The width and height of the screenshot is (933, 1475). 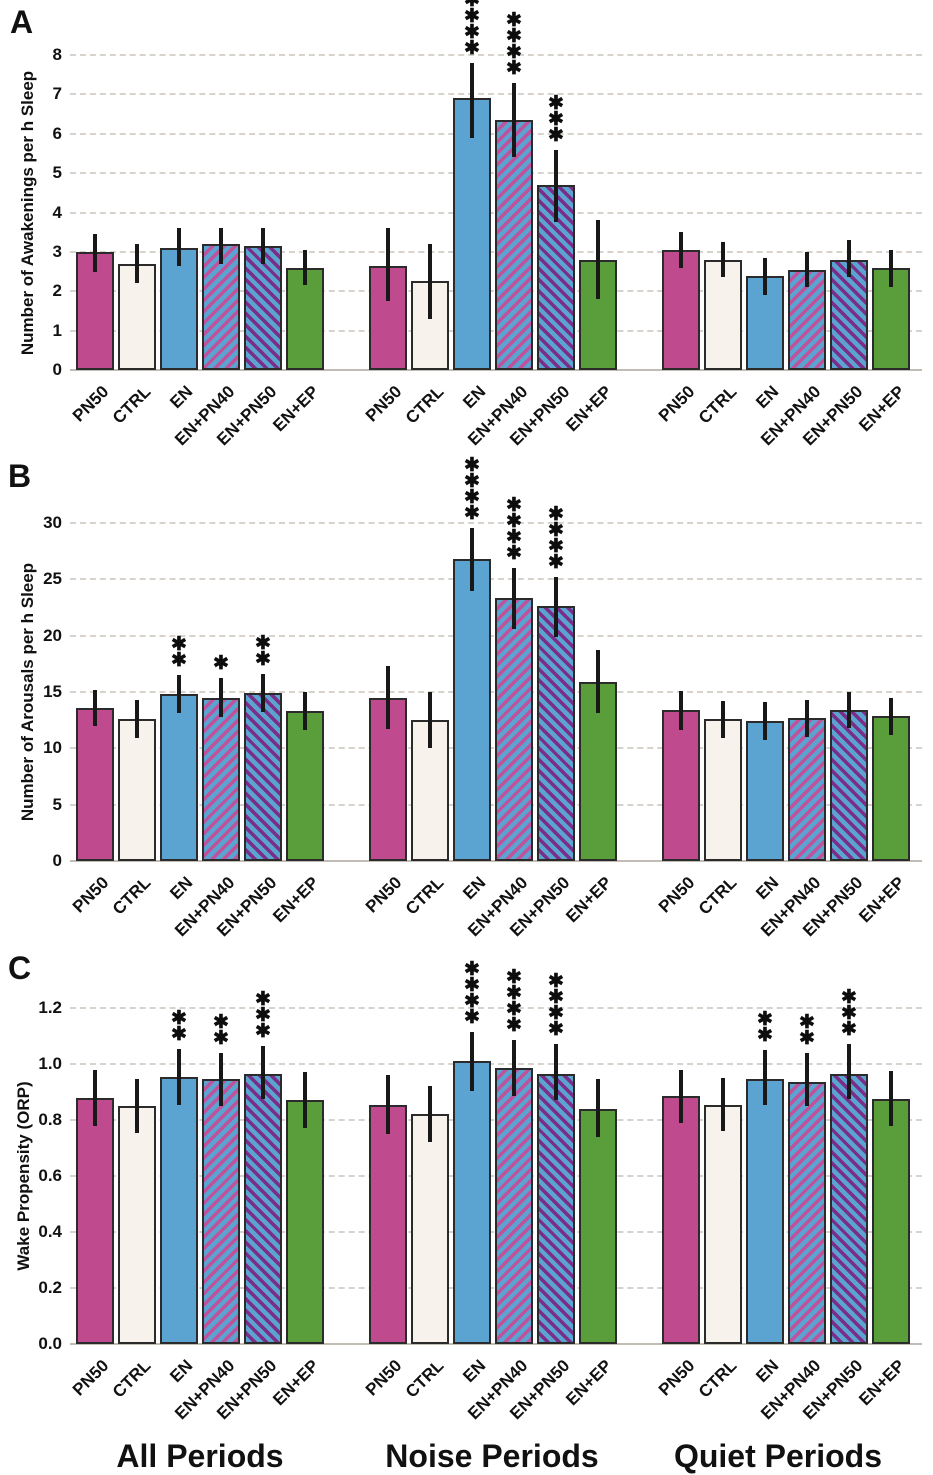 I want to click on group-title-all-periods: All Periods, so click(x=200, y=1456).